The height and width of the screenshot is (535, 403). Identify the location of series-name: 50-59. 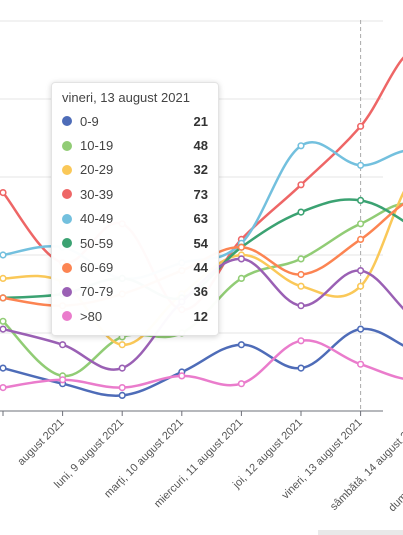
(97, 243).